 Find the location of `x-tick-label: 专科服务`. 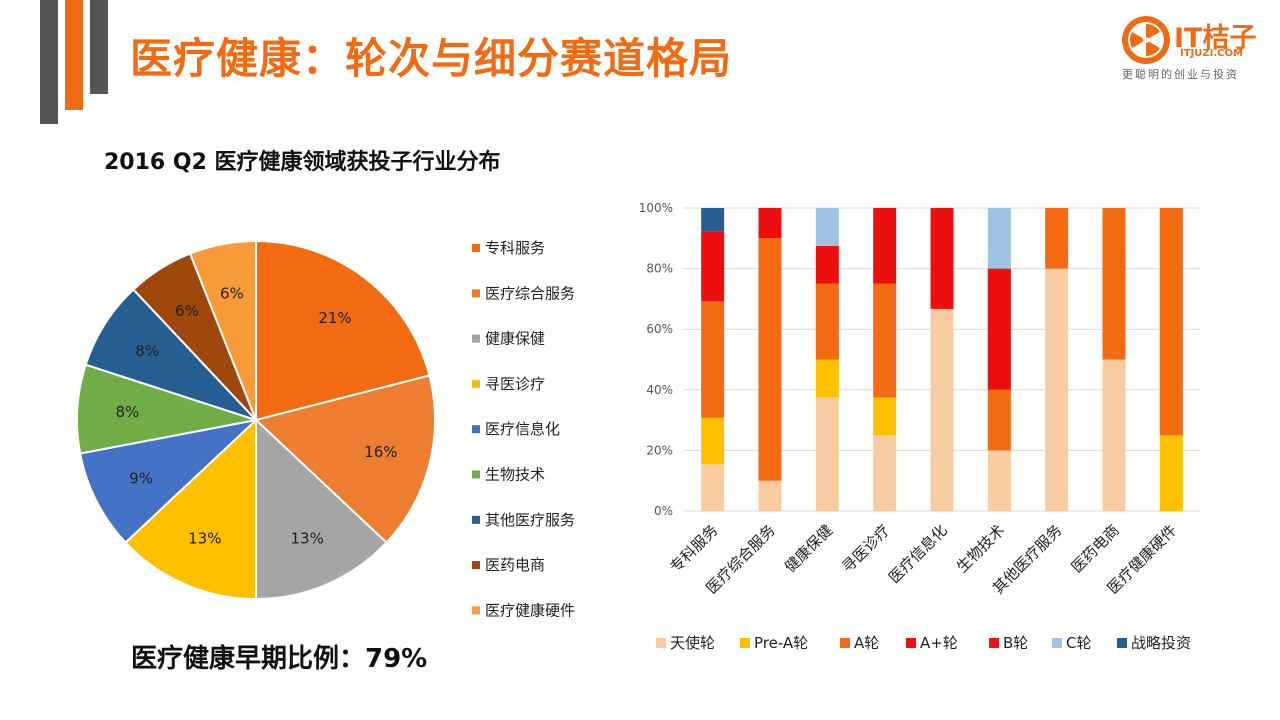

x-tick-label: 专科服务 is located at coordinates (693, 548).